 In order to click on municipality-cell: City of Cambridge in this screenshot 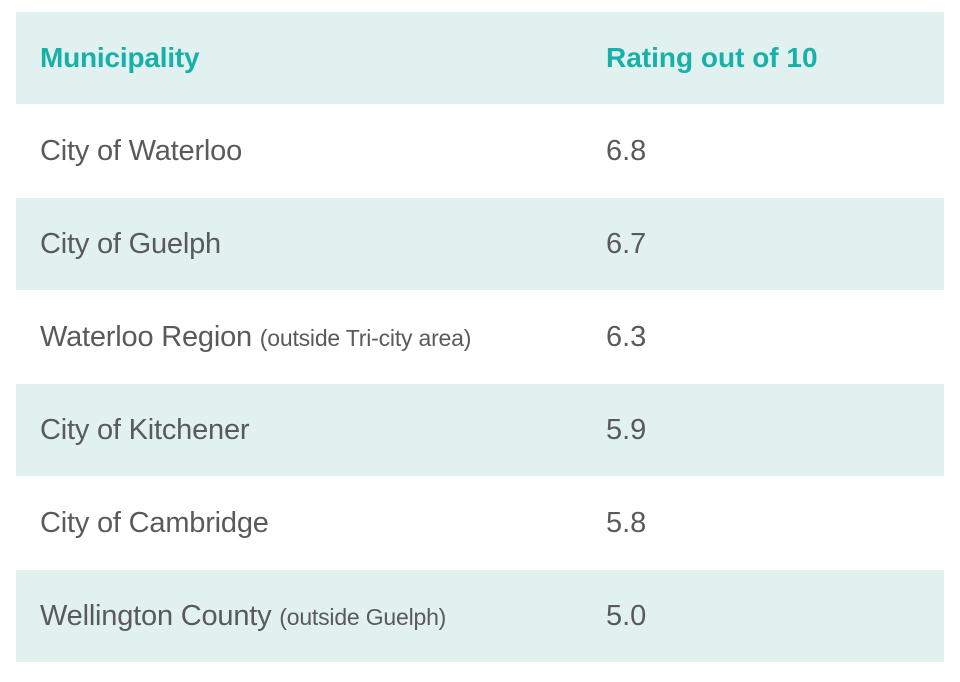, I will do `click(154, 523)`.